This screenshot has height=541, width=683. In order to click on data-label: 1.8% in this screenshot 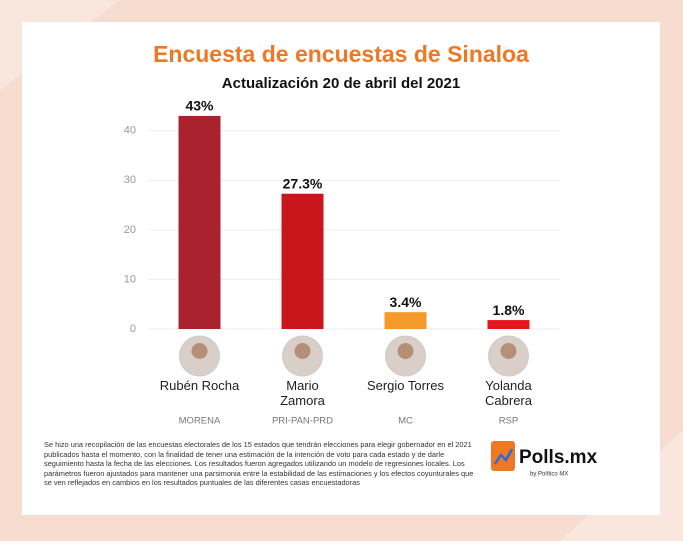, I will do `click(509, 310)`.